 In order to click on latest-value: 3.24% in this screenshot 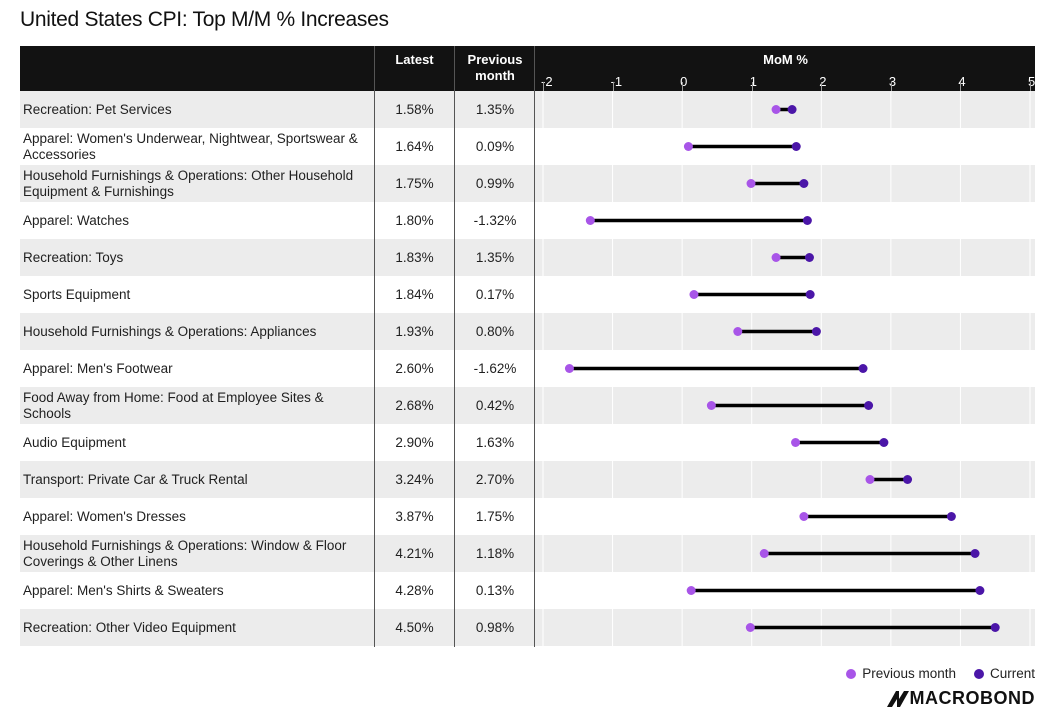, I will do `click(414, 479)`.